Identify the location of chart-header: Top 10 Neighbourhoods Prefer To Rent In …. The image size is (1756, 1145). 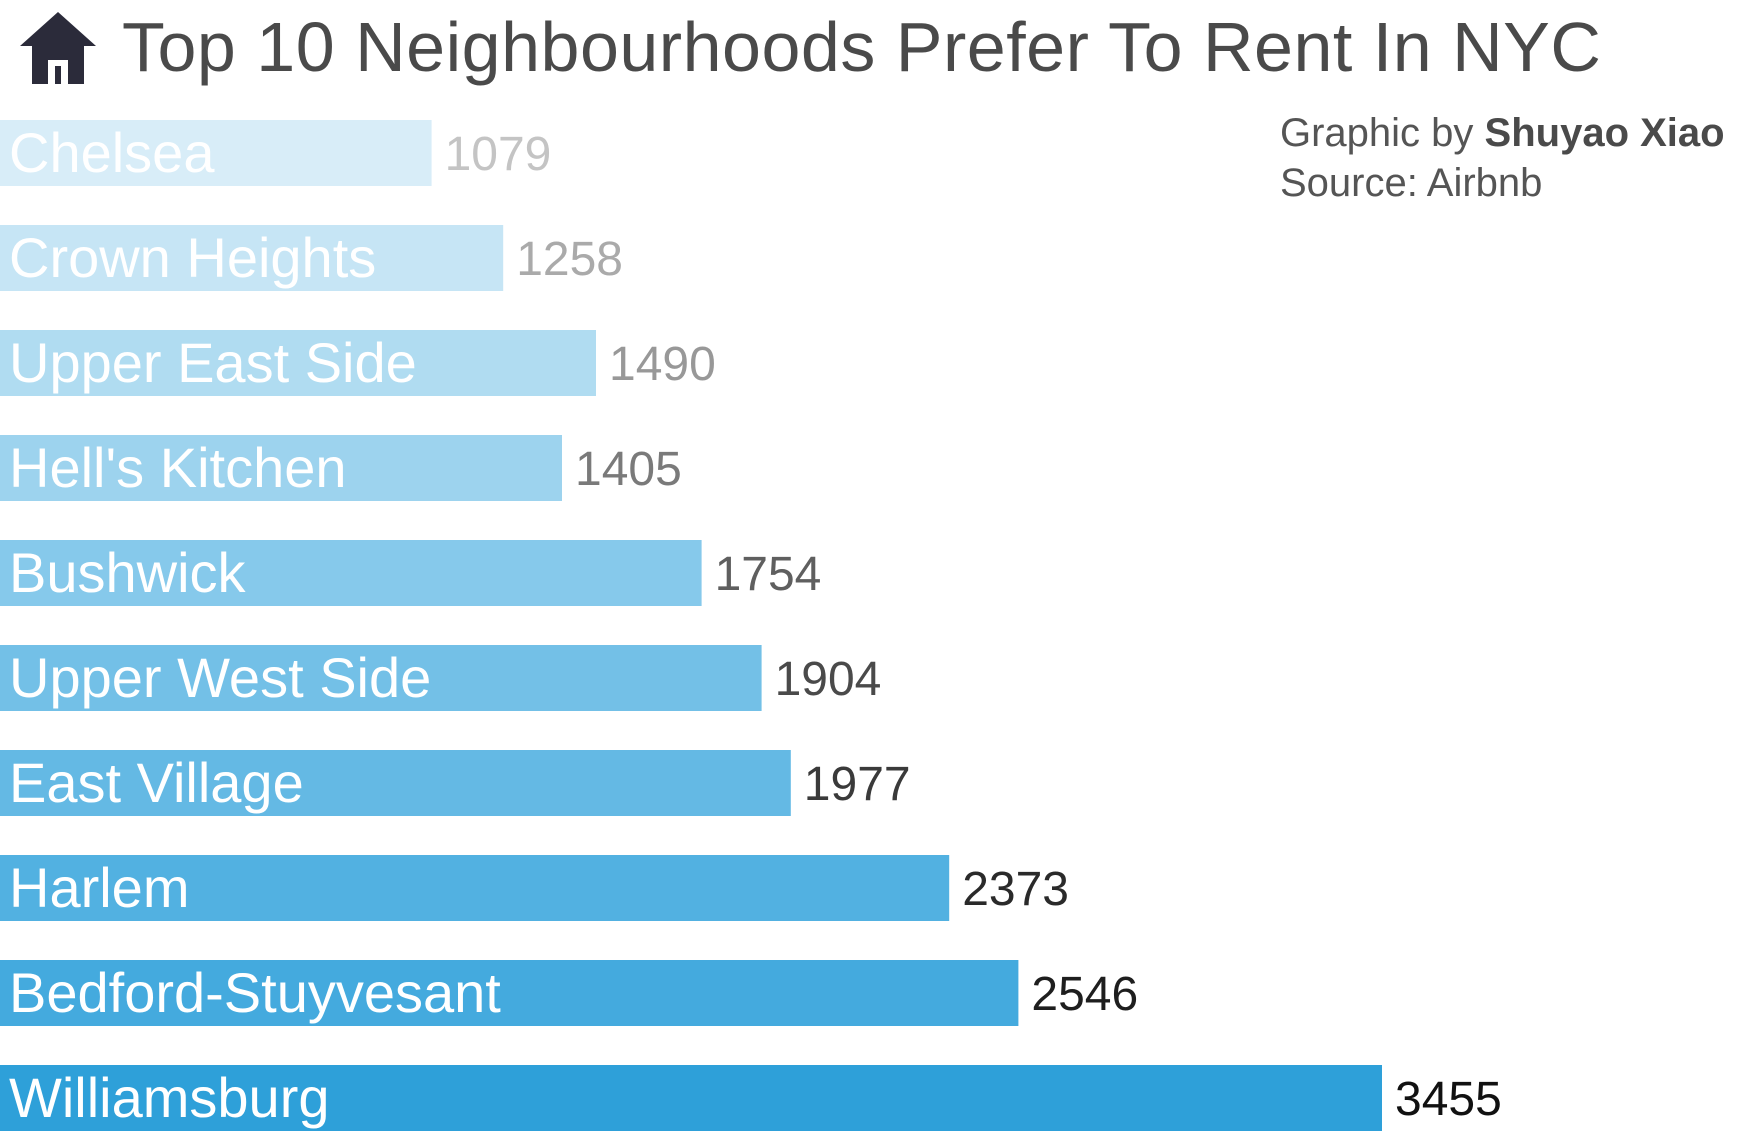
(808, 47).